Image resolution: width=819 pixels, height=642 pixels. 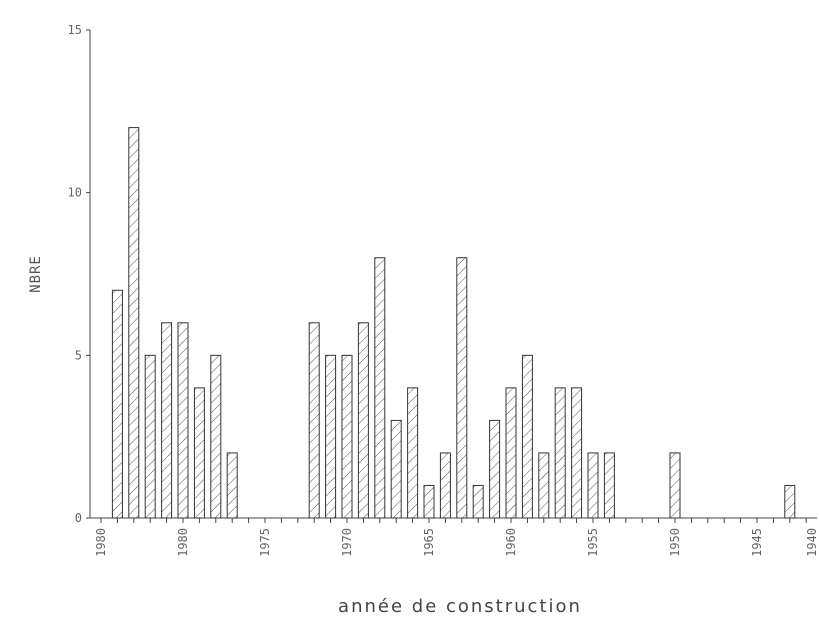 I want to click on bar-1956, so click(x=544, y=485).